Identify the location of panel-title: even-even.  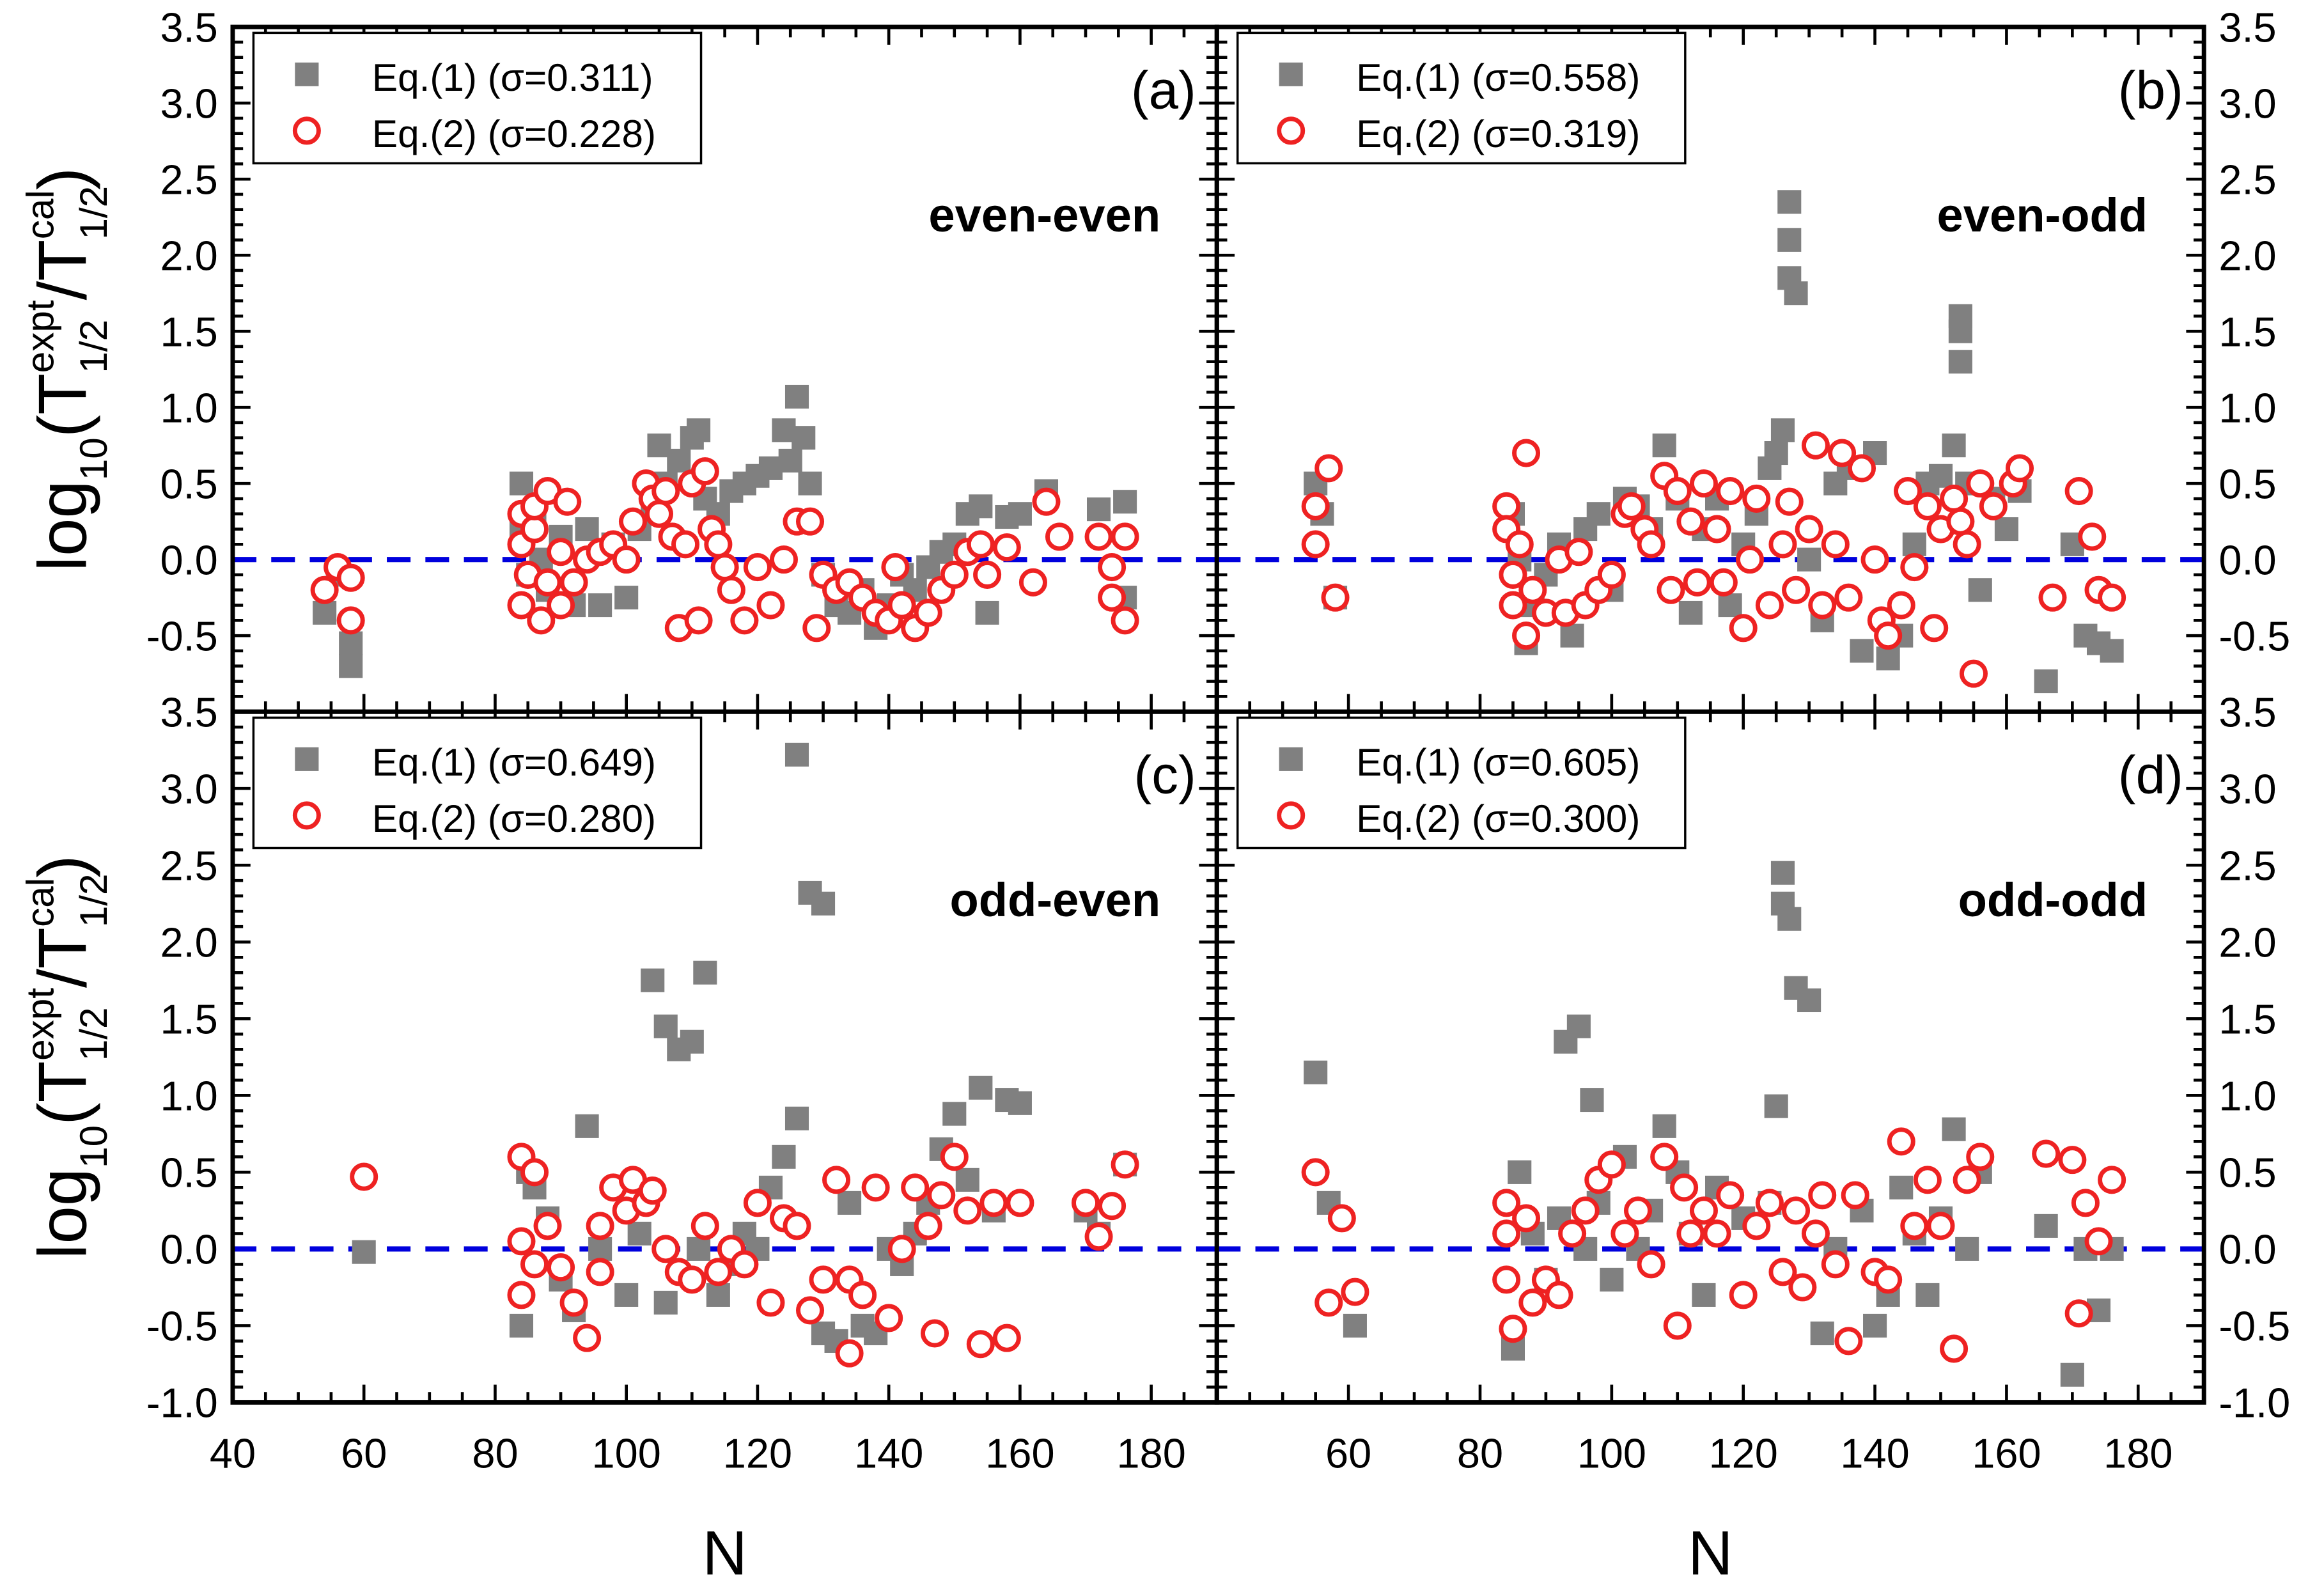
(1044, 215).